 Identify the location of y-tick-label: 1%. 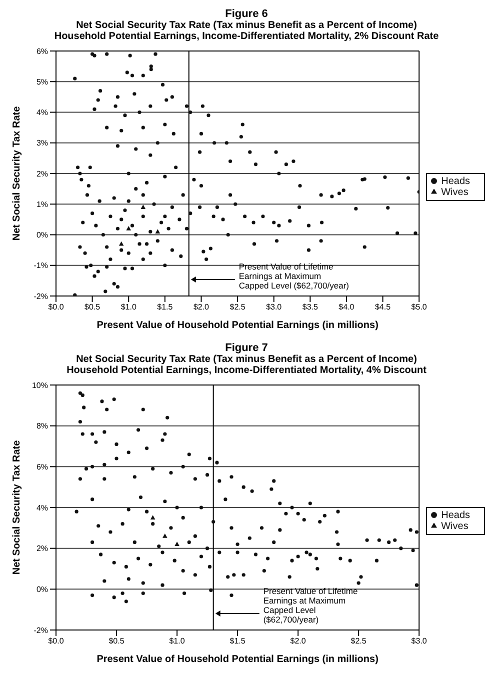
(42, 204).